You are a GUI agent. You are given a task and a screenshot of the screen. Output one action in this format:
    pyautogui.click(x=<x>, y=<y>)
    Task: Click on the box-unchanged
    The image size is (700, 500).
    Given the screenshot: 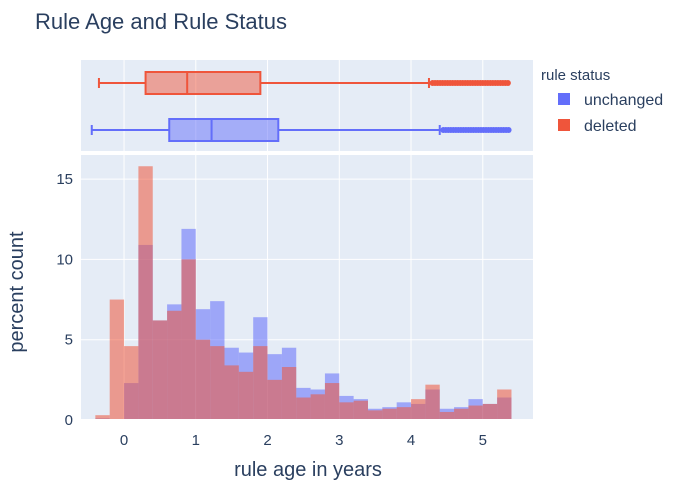 What is the action you would take?
    pyautogui.click(x=301, y=130)
    